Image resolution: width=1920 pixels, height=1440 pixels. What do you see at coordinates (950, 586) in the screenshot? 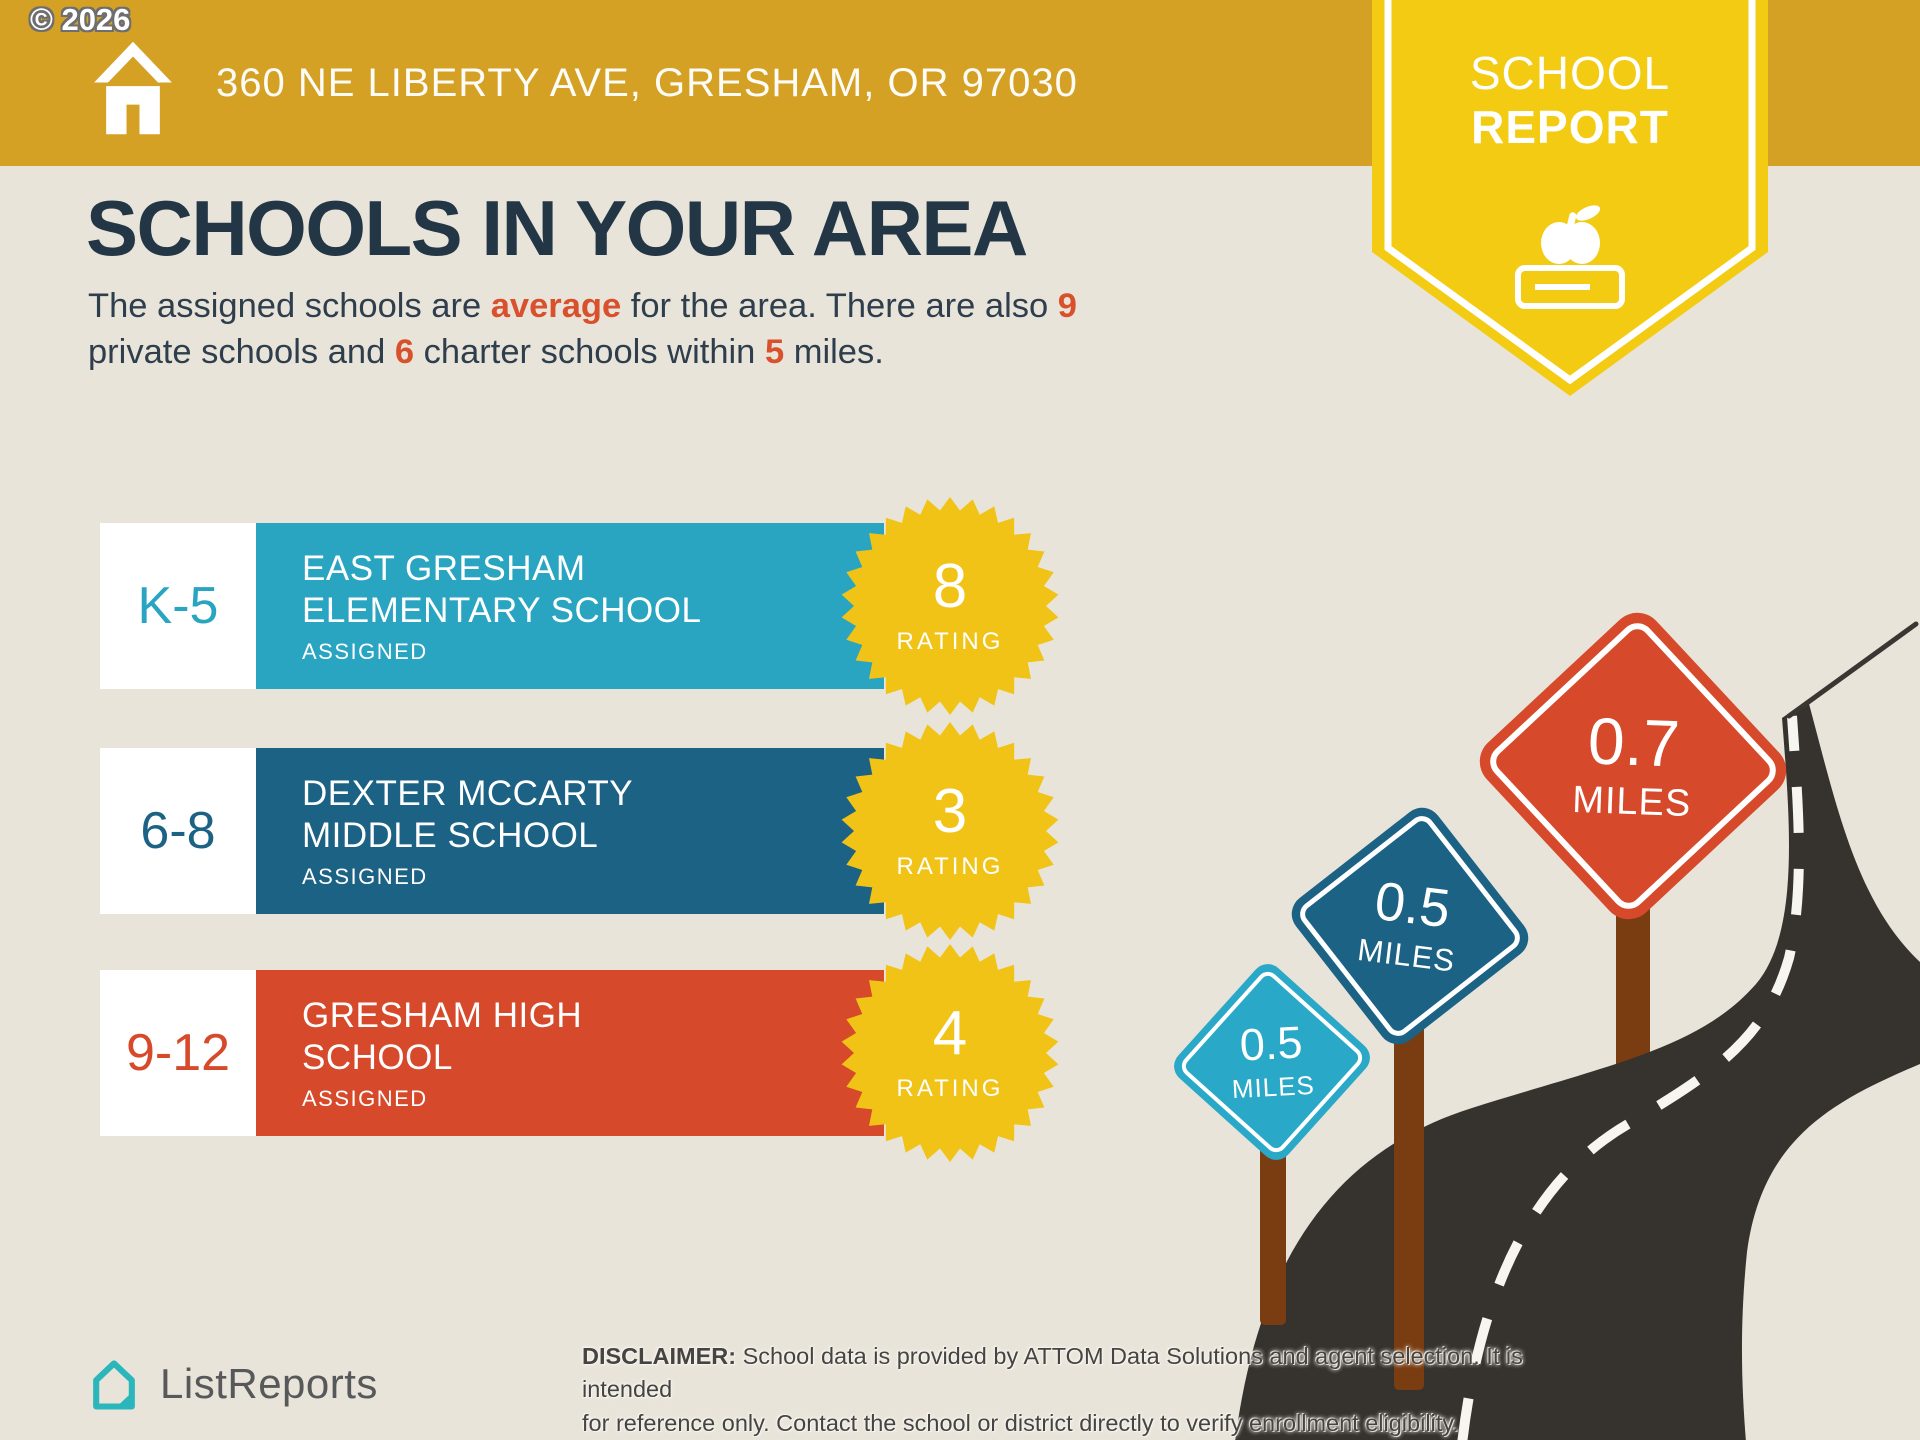
I see `rating-value: 8` at bounding box center [950, 586].